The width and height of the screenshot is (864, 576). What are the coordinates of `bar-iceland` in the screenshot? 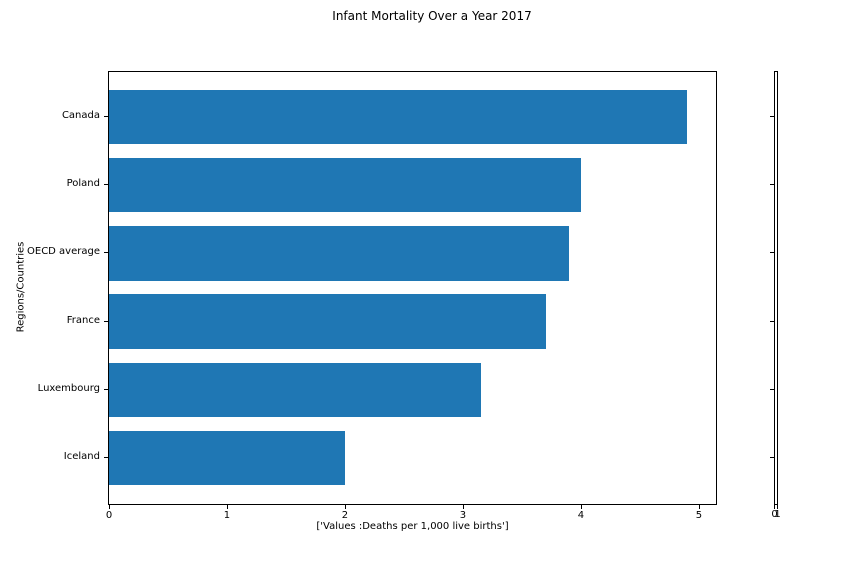 It's located at (227, 458).